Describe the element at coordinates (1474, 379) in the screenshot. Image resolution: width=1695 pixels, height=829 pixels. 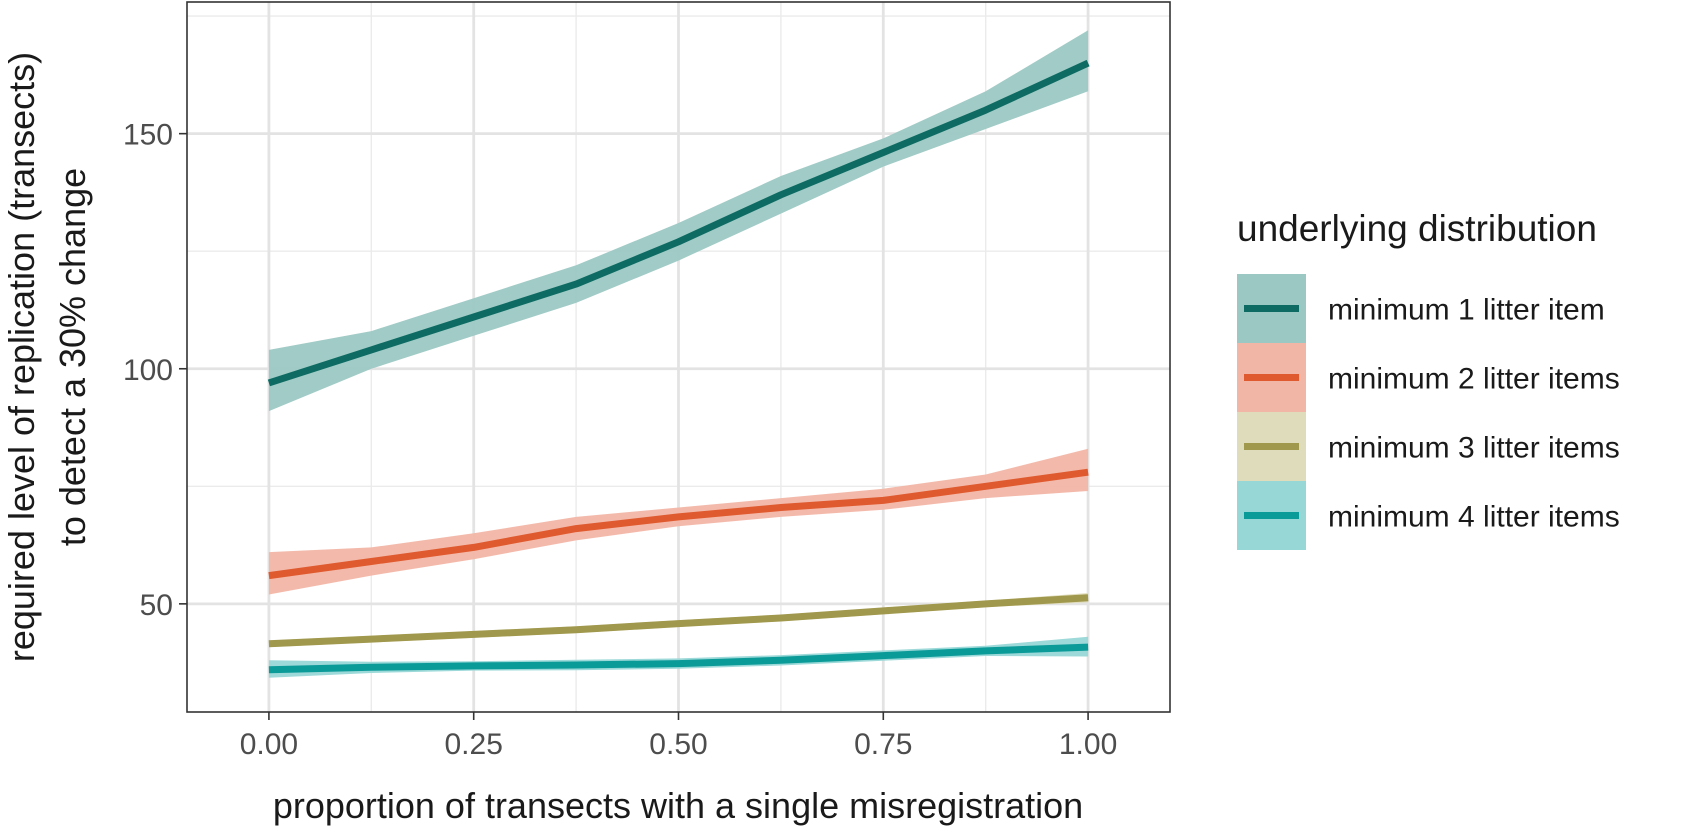
I see `legend-label: minimum 2 litter items` at that location.